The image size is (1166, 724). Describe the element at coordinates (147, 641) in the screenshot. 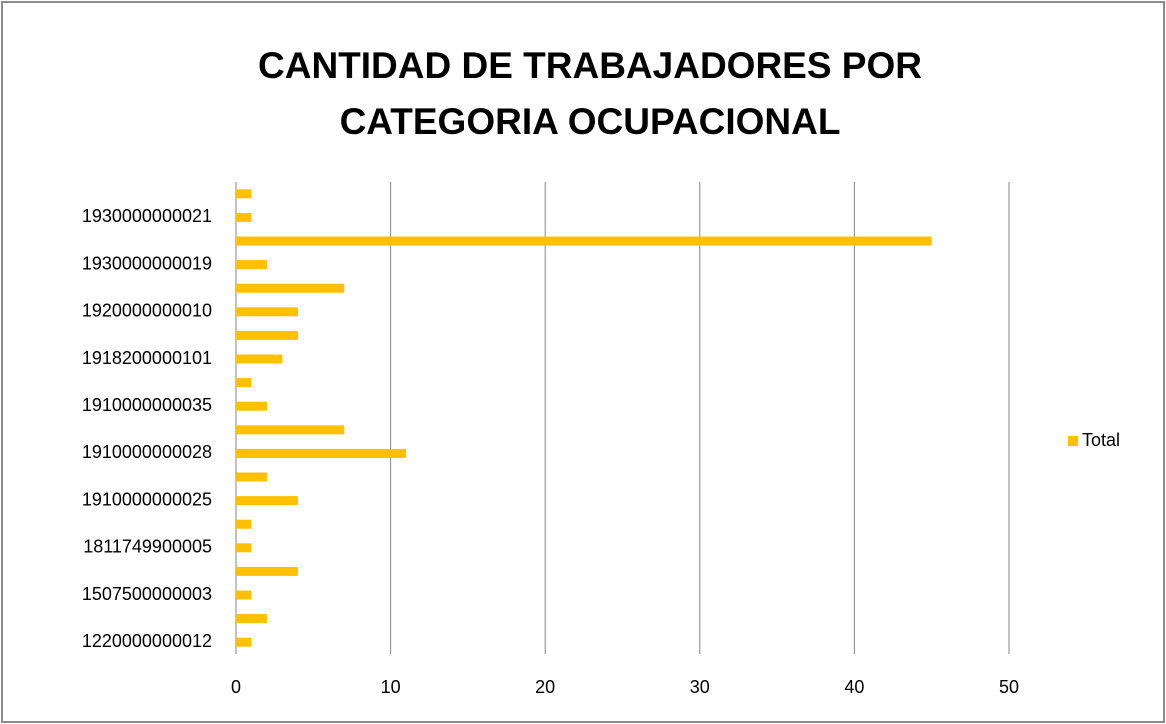

I see `y-tick-label: 1220000000012` at that location.